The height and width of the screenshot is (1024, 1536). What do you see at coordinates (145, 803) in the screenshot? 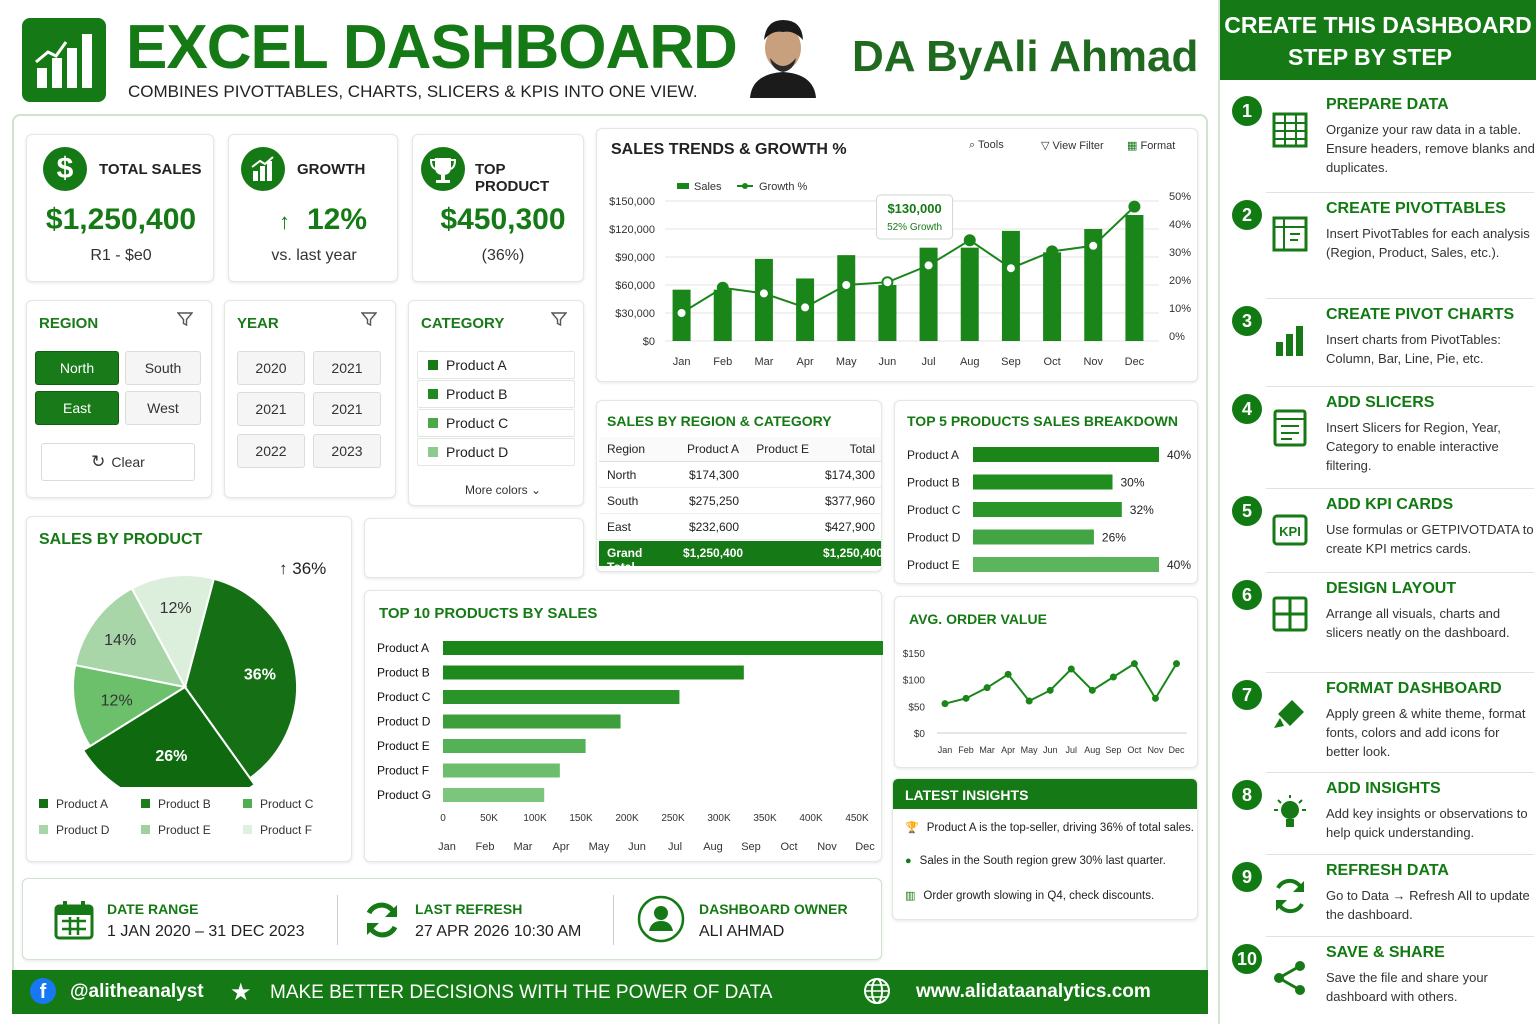
I see `legend-swatch` at bounding box center [145, 803].